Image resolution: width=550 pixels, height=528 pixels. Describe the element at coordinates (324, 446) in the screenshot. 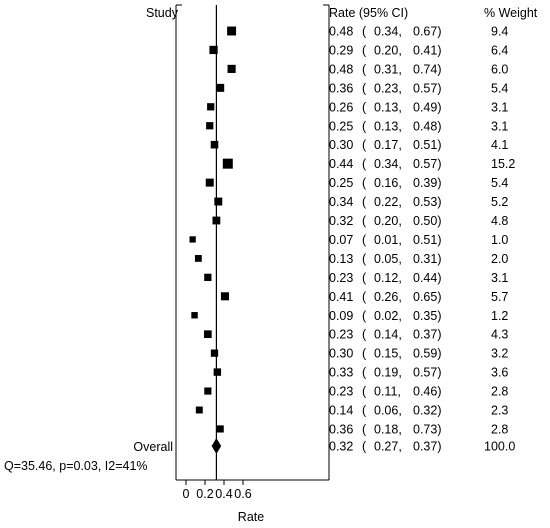

I see `overall-row: Overall 0.32 (0.27, 0.37) 100.0` at that location.